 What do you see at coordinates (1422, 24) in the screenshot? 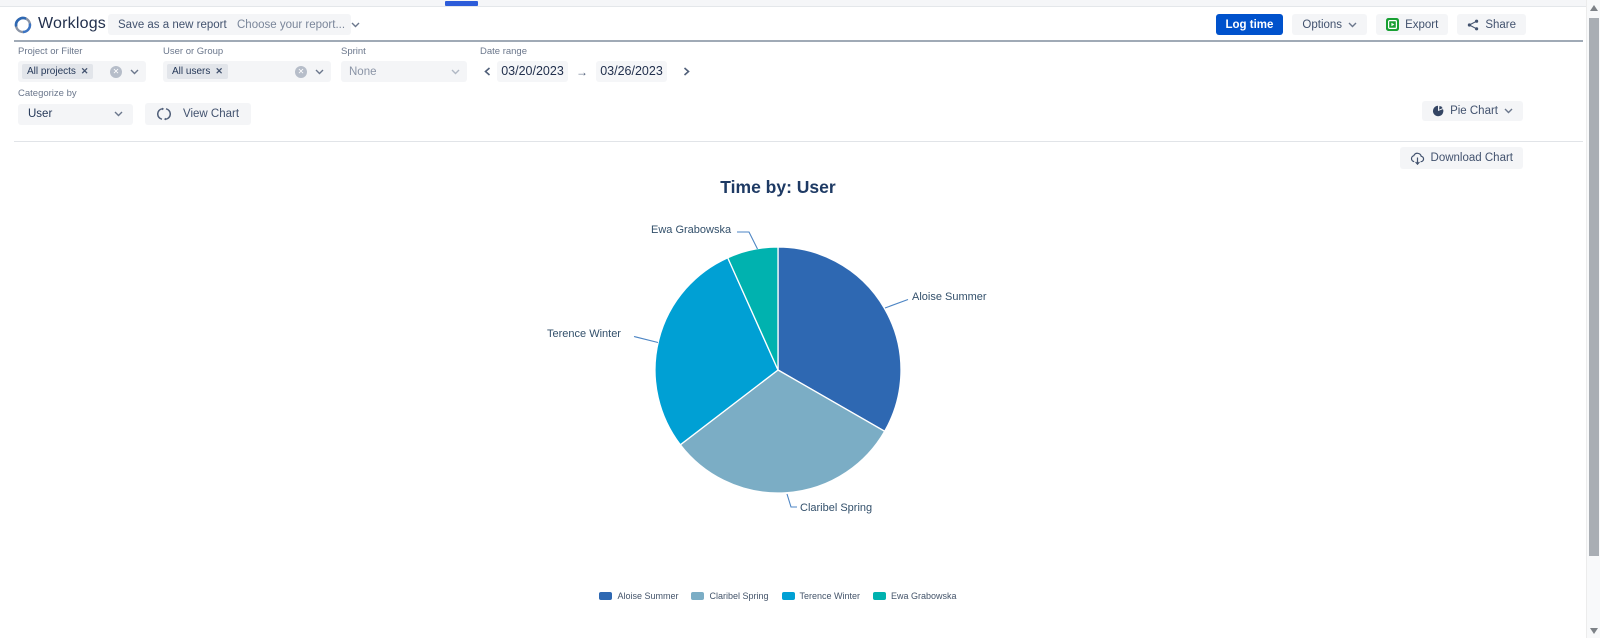
I see `export-label: Export` at bounding box center [1422, 24].